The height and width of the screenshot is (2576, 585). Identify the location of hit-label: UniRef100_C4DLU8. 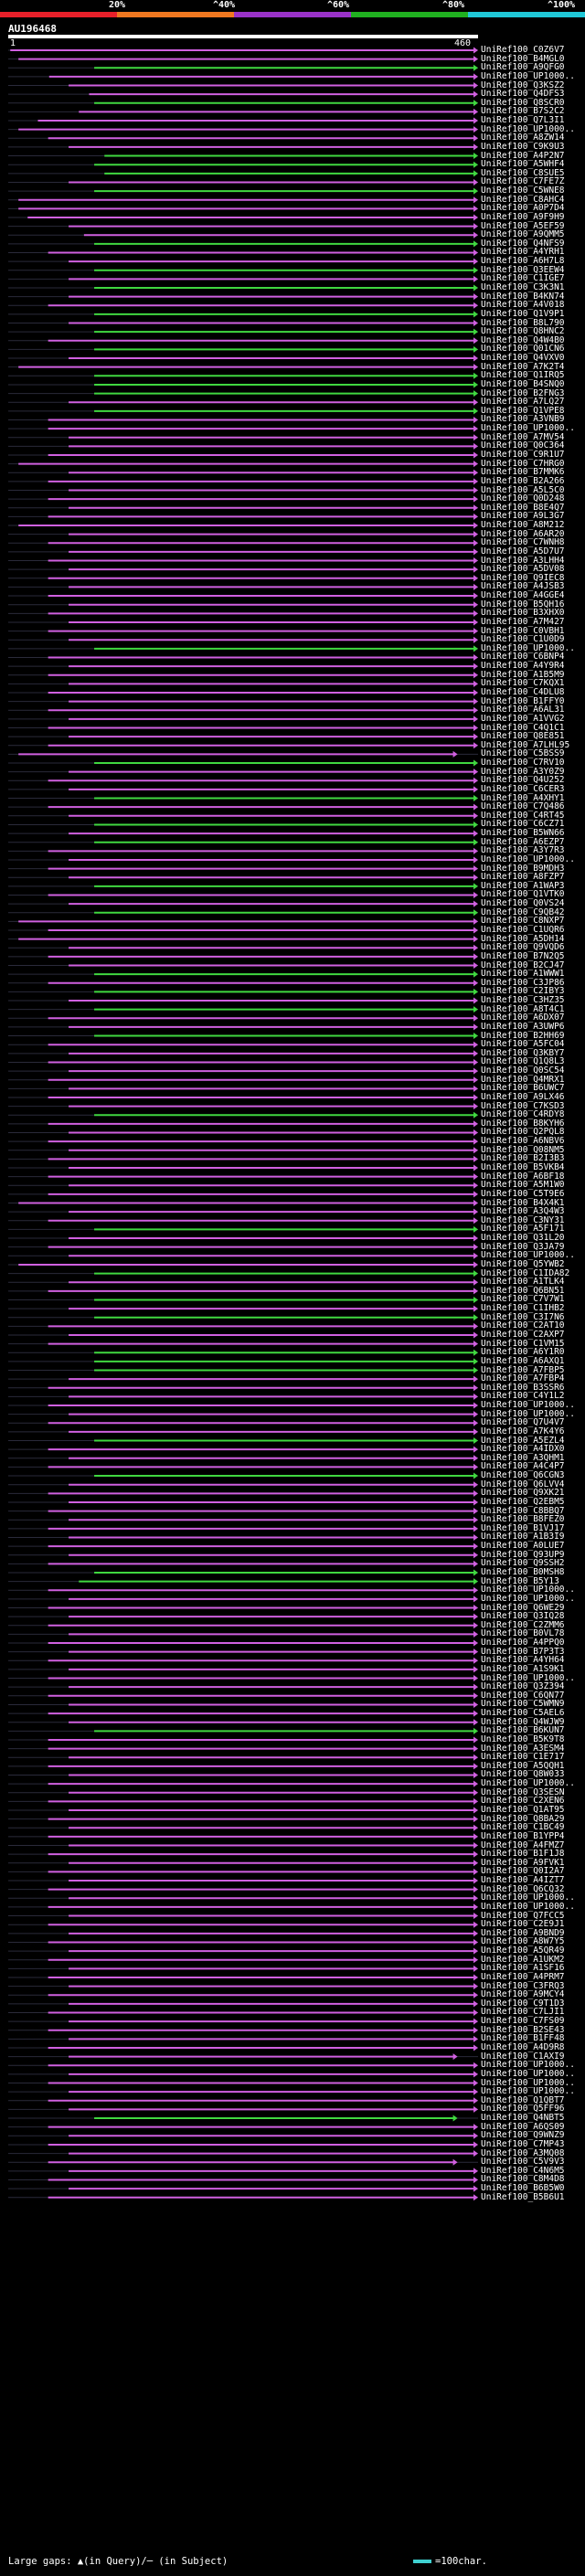
(523, 691).